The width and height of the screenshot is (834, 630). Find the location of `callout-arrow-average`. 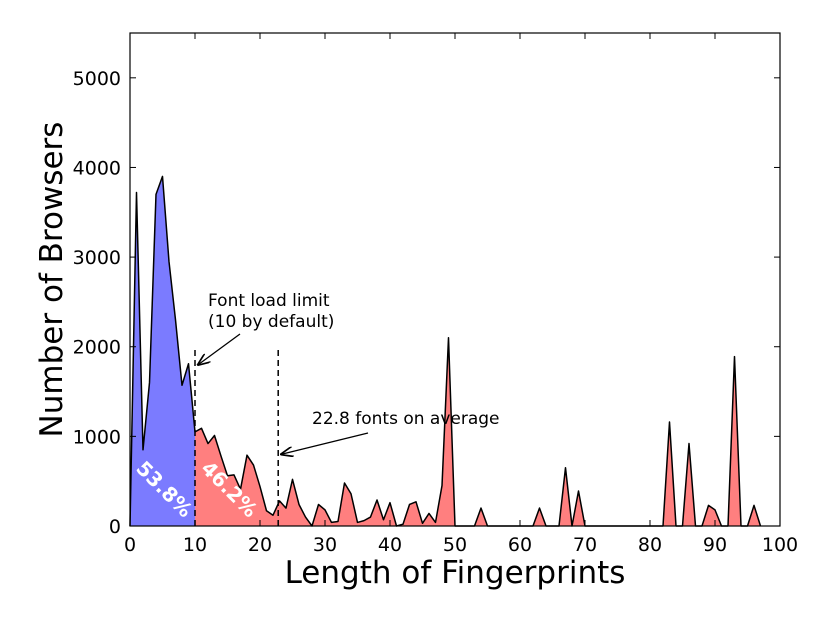

callout-arrow-average is located at coordinates (325, 443).